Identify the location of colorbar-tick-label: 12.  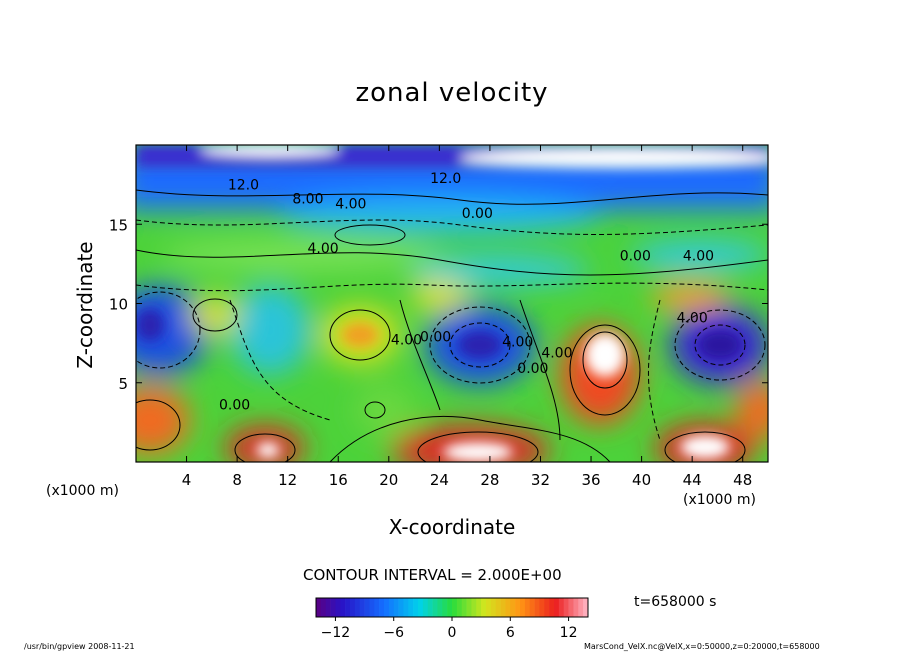
(569, 633).